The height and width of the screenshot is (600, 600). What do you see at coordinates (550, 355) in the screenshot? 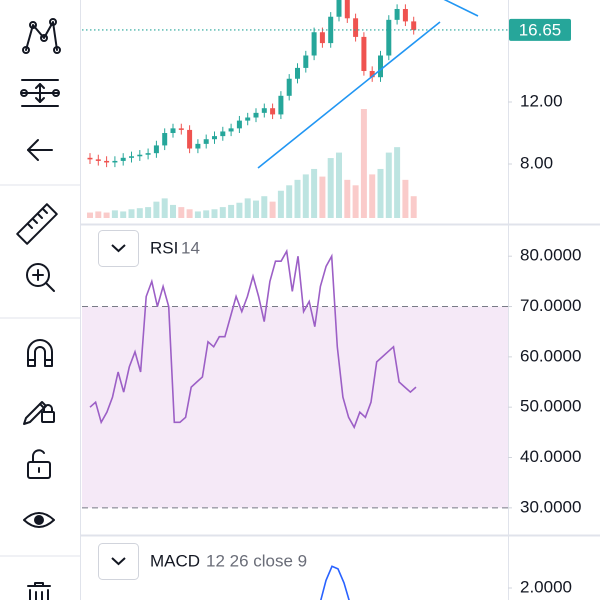
I see `y-tick-label: 60.0000` at bounding box center [550, 355].